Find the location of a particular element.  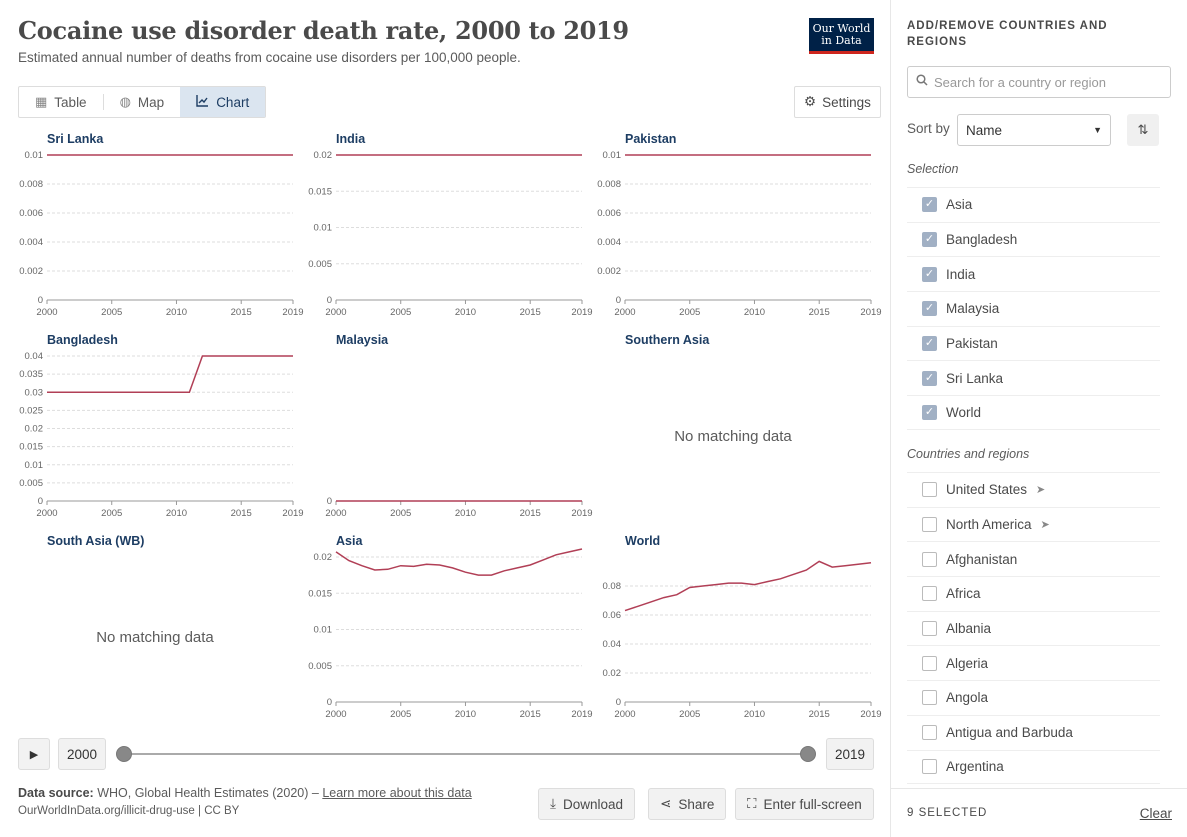

country-item: North America ➤ is located at coordinates (1033, 524).